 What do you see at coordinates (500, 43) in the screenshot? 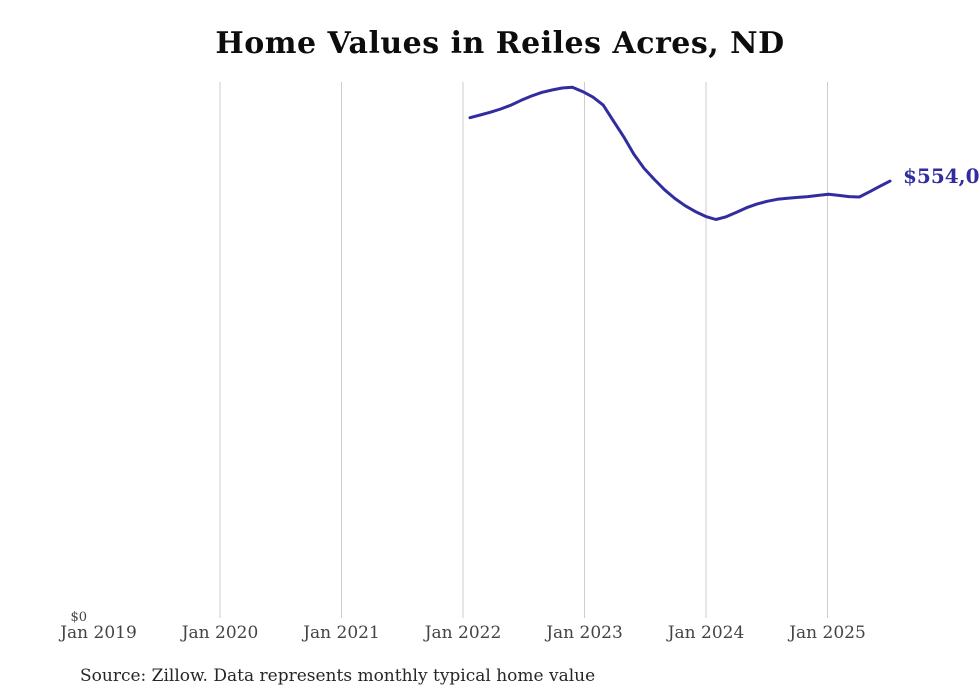
I see `chart-title: Home Values in Reiles Acres, ND` at bounding box center [500, 43].